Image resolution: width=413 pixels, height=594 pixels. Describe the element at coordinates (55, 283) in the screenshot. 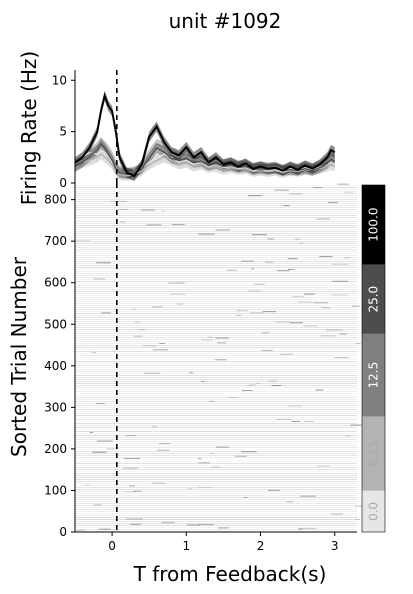

I see `raster-y-tick-label: 600` at that location.